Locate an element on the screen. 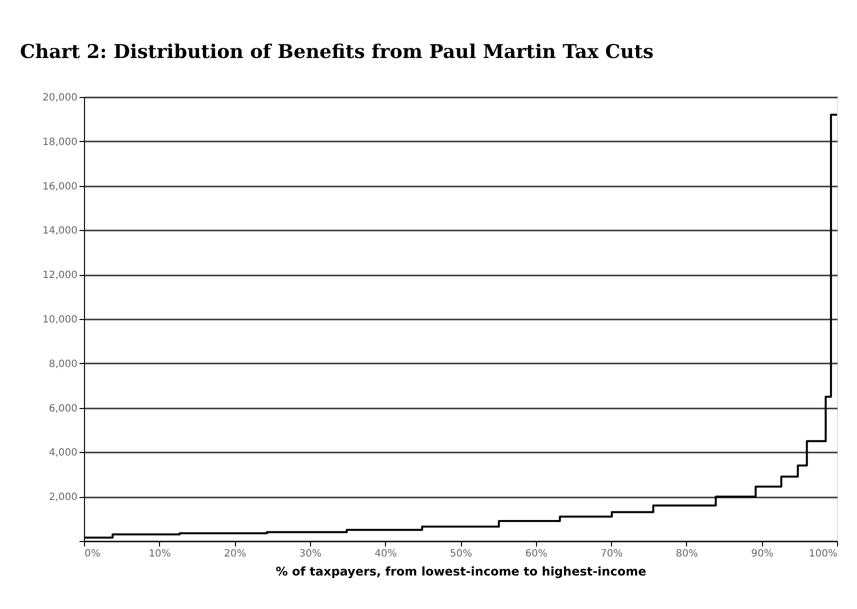  y-tick-label: 4,000 is located at coordinates (63, 453).